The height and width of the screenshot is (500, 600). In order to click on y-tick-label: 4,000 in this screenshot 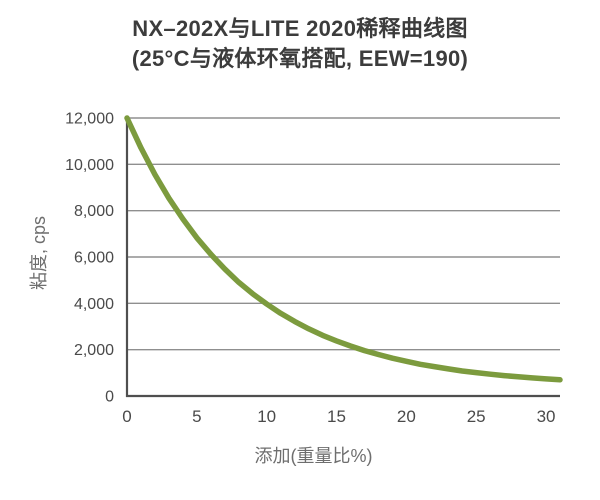, I will do `click(94, 304)`.